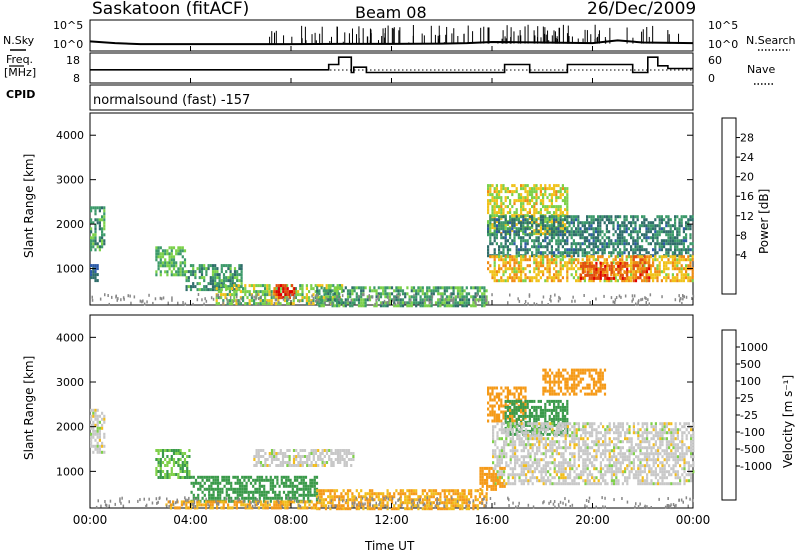 The image size is (800, 554). What do you see at coordinates (391, 35) in the screenshot?
I see `nsky-trace` at bounding box center [391, 35].